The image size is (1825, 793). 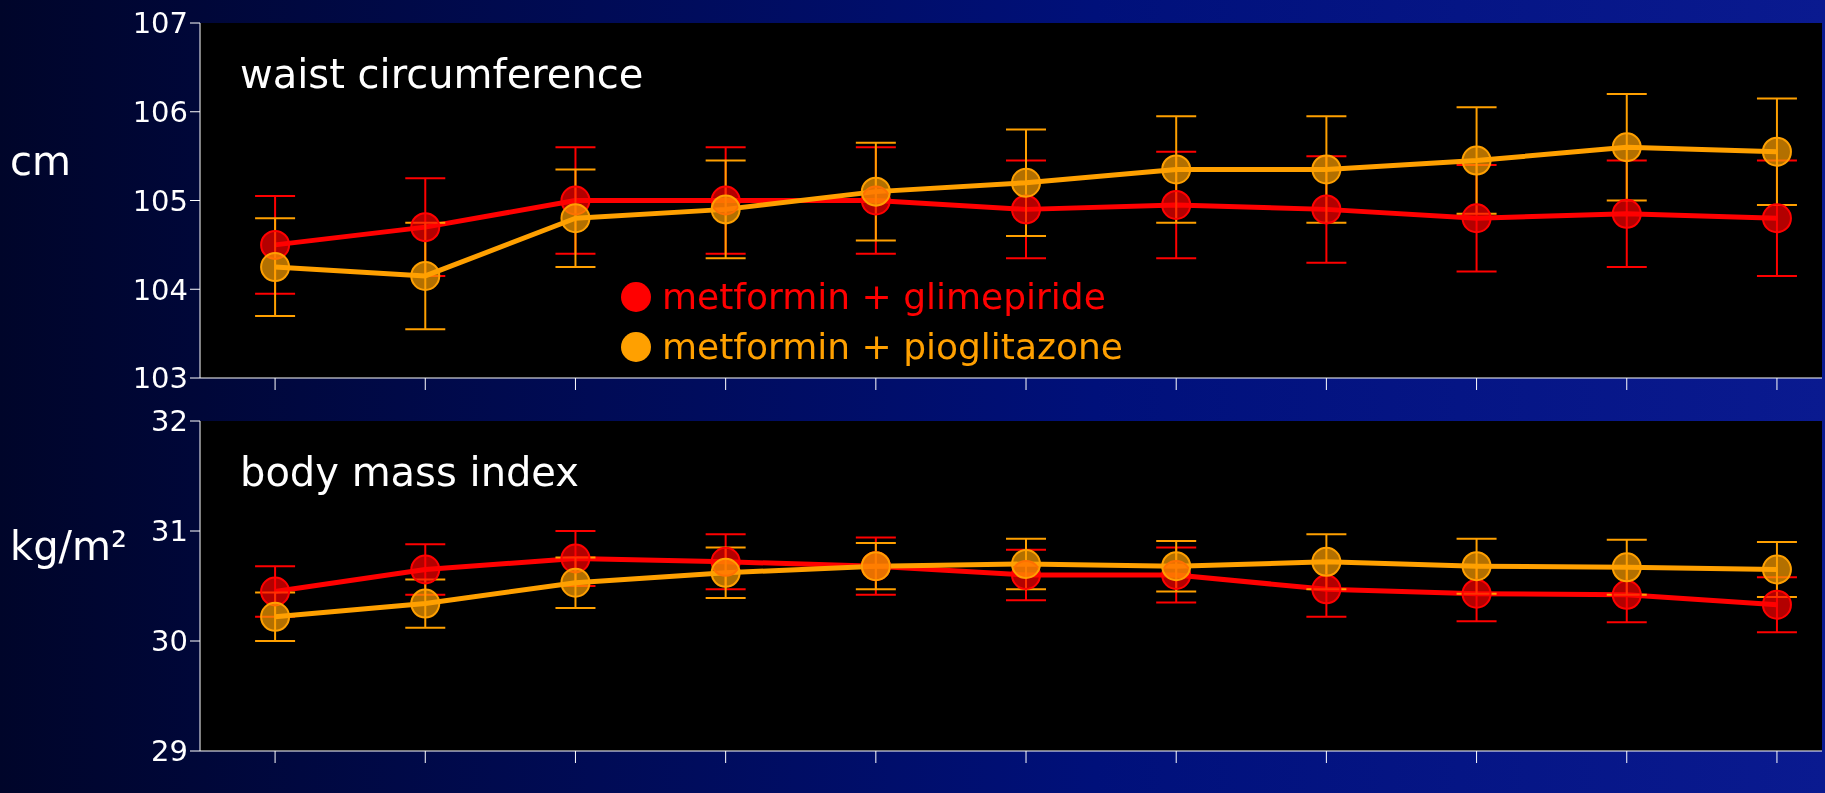 What do you see at coordinates (169, 531) in the screenshot?
I see `y-tick-label: 31` at bounding box center [169, 531].